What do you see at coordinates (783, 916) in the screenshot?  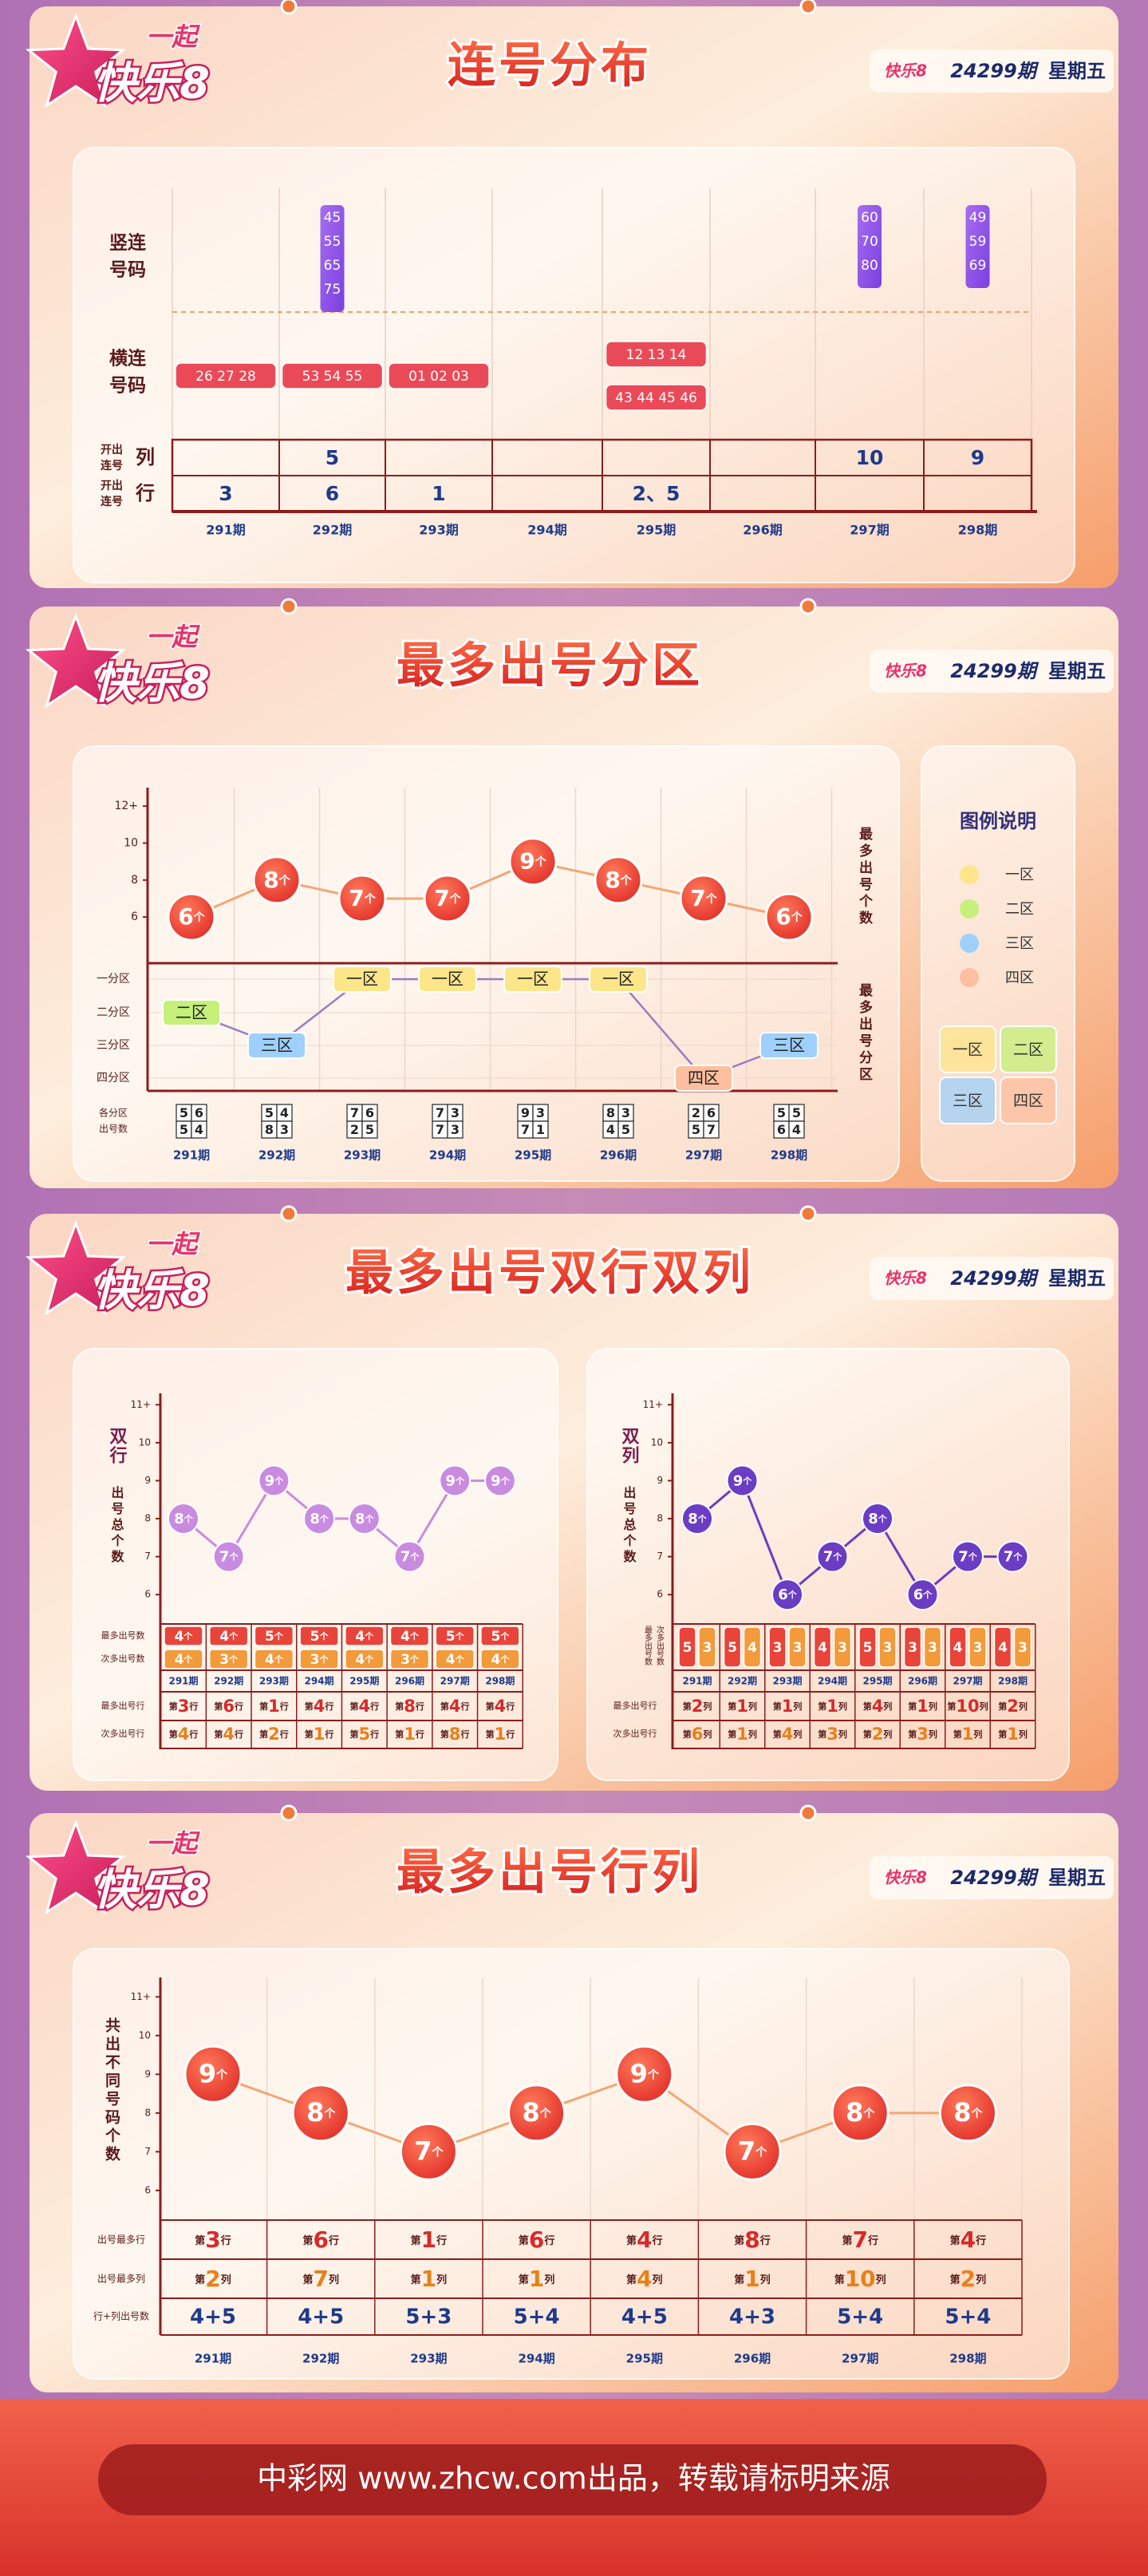 I see `bubble-value: 6` at bounding box center [783, 916].